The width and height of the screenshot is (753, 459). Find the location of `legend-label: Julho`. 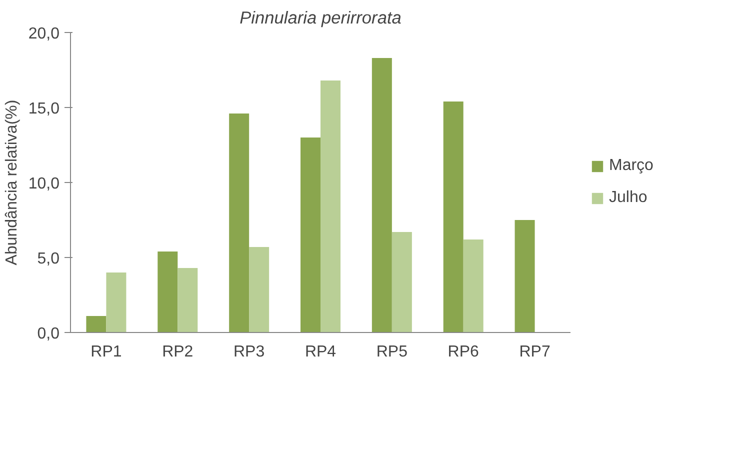

legend-label: Julho is located at coordinates (628, 198).